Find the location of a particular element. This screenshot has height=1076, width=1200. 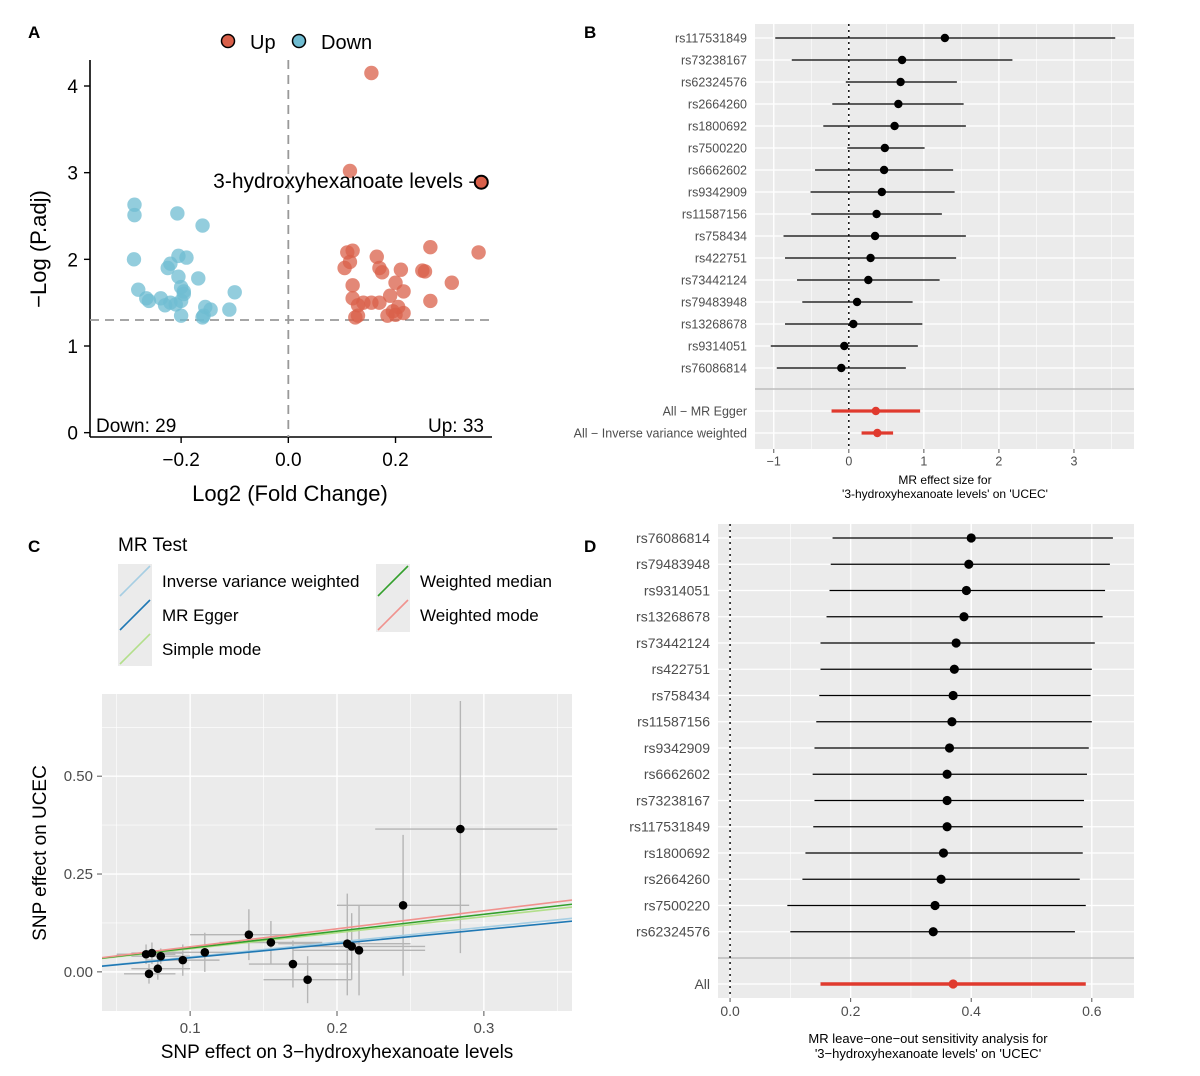

snp-label: rs73238167 is located at coordinates (714, 60).